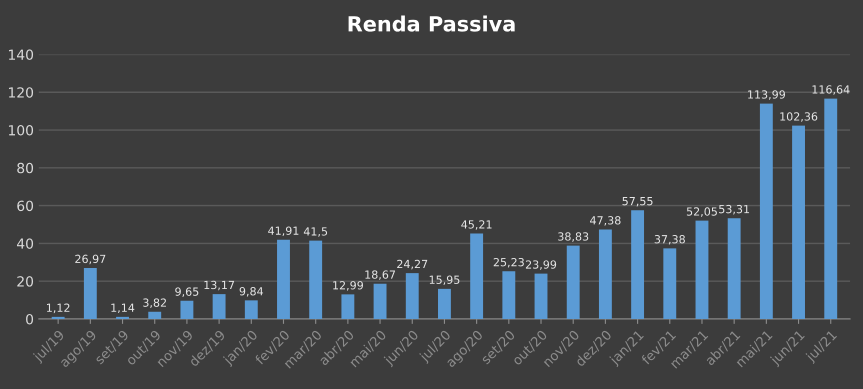  What do you see at coordinates (431, 24) in the screenshot?
I see `chart-title: Renda Passiva` at bounding box center [431, 24].